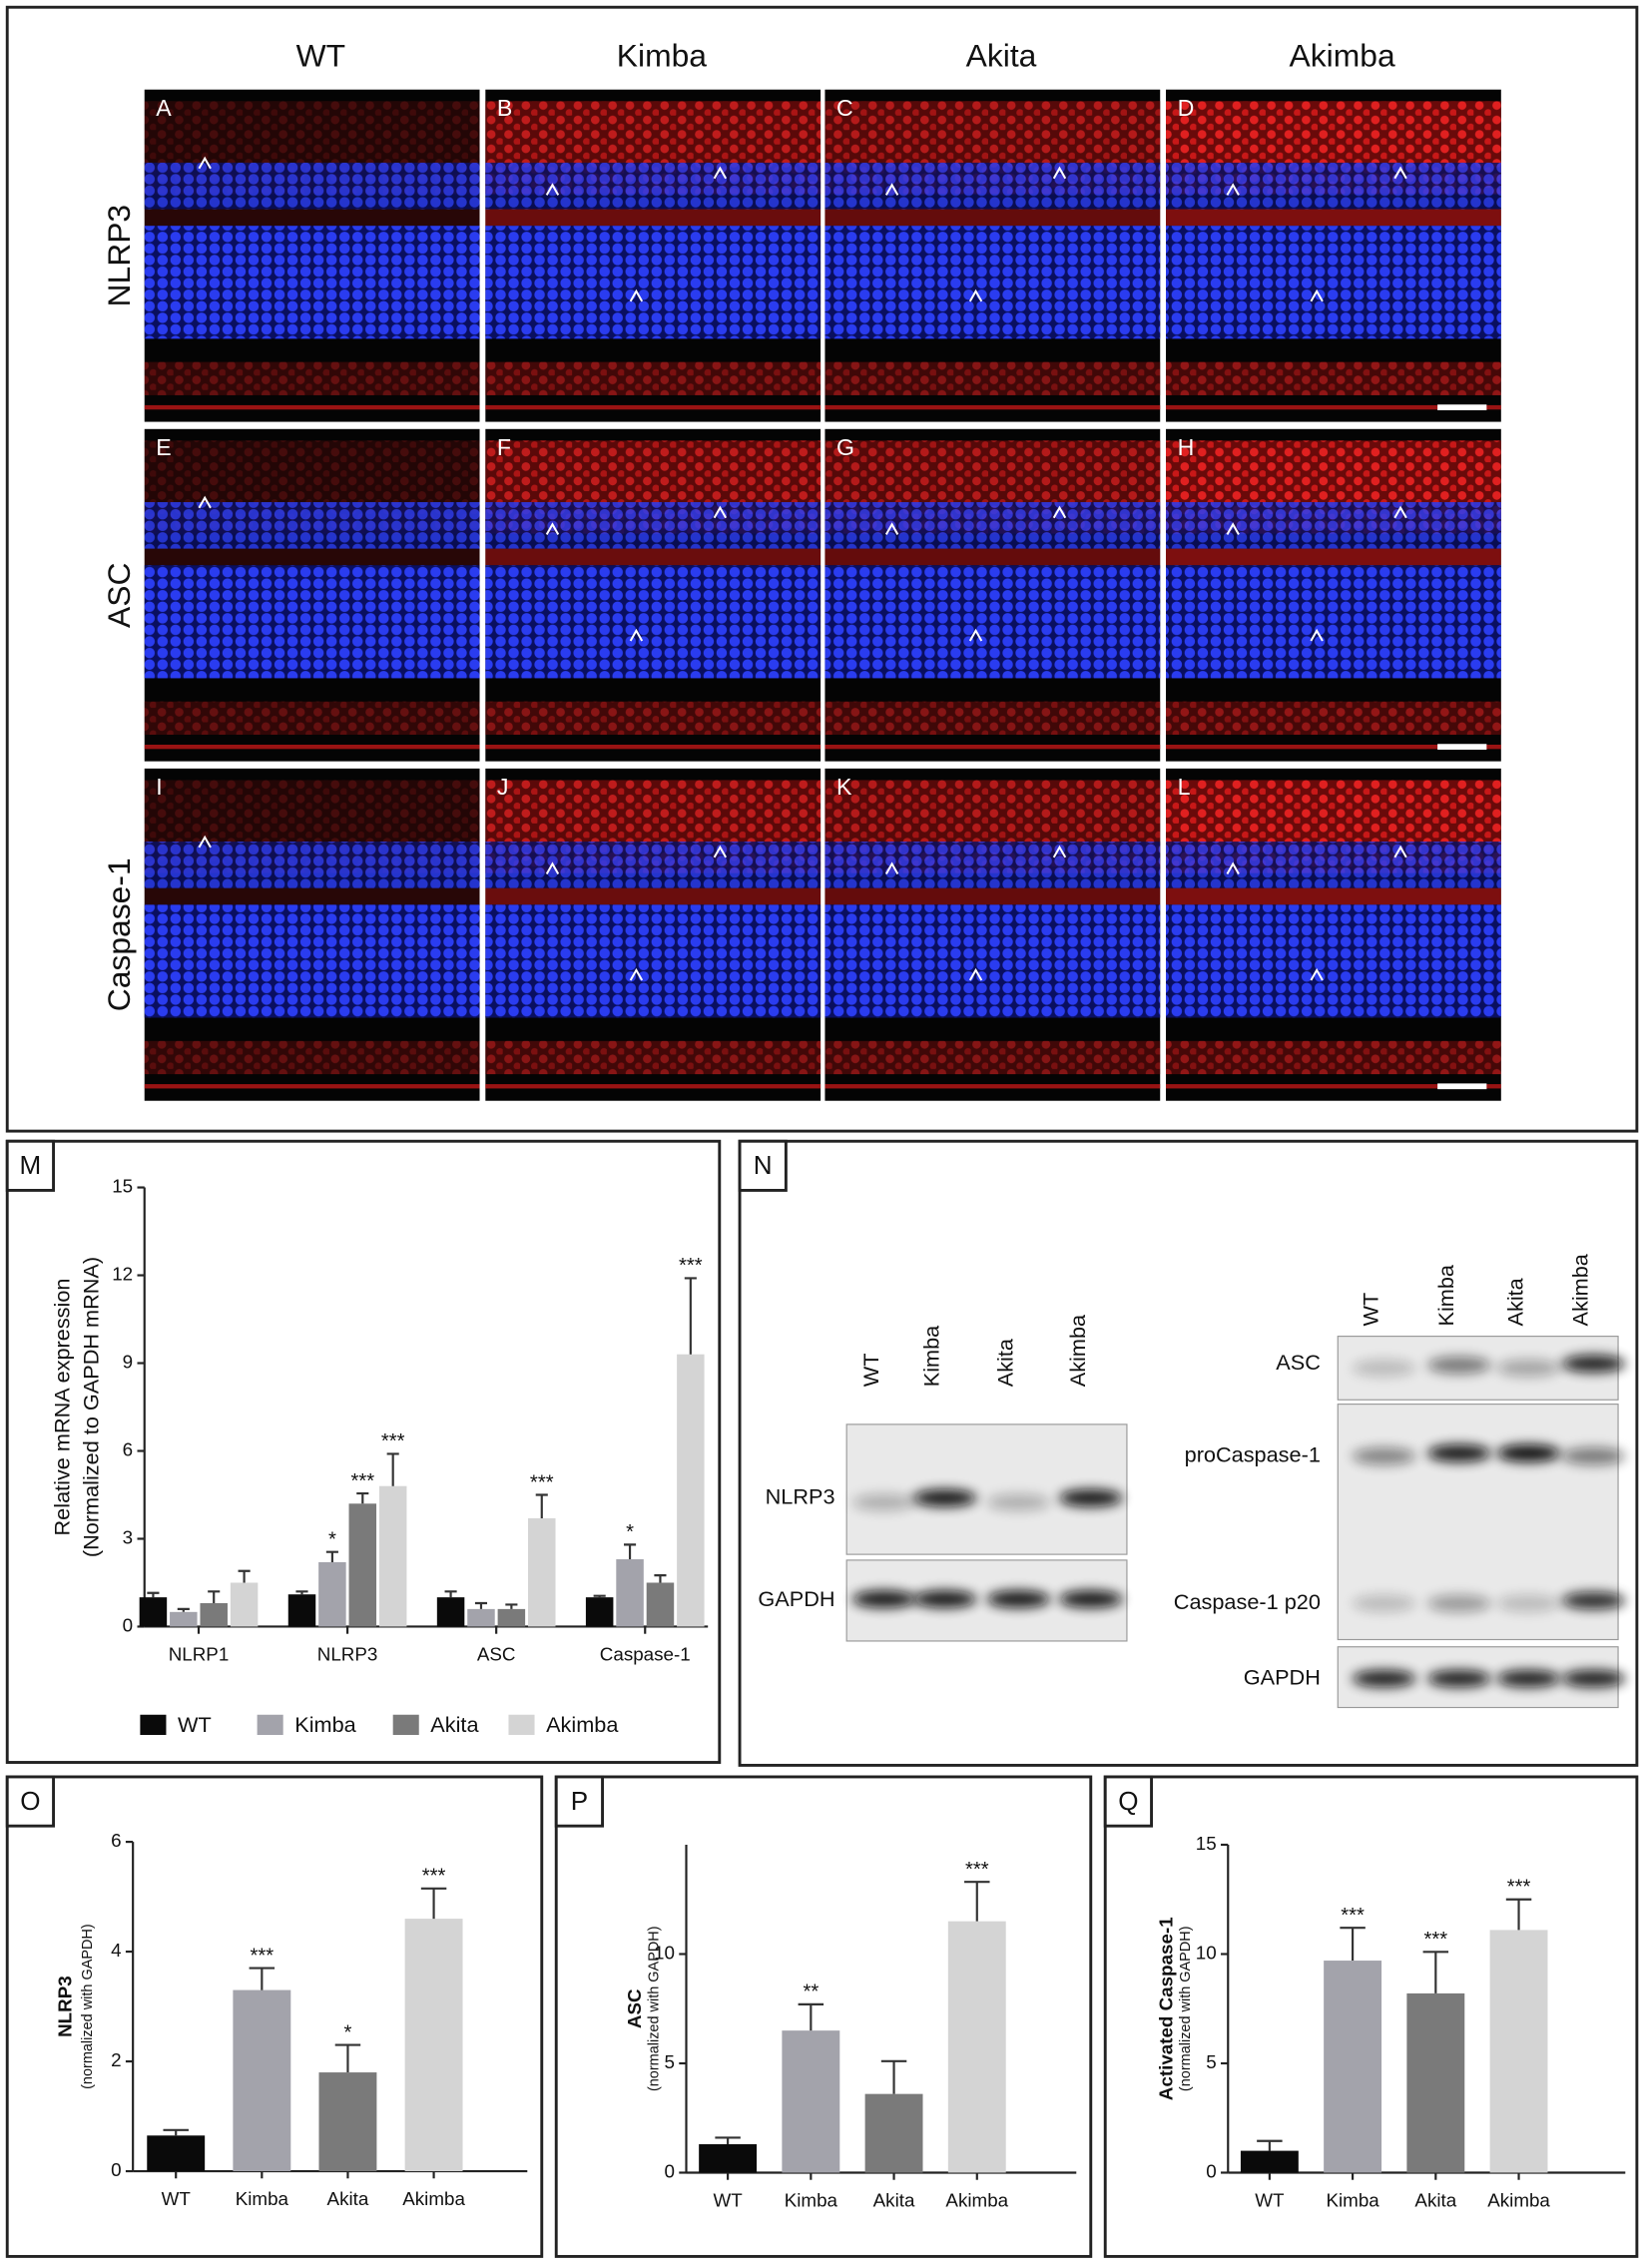 The width and height of the screenshot is (1647, 2268). What do you see at coordinates (312, 934) in the screenshot?
I see `micrograph: I` at bounding box center [312, 934].